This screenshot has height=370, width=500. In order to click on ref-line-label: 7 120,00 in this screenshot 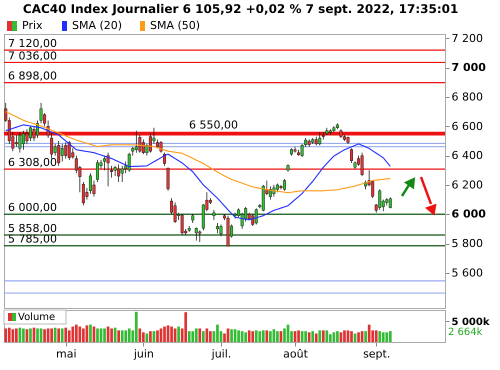, I will do `click(32, 43)`.